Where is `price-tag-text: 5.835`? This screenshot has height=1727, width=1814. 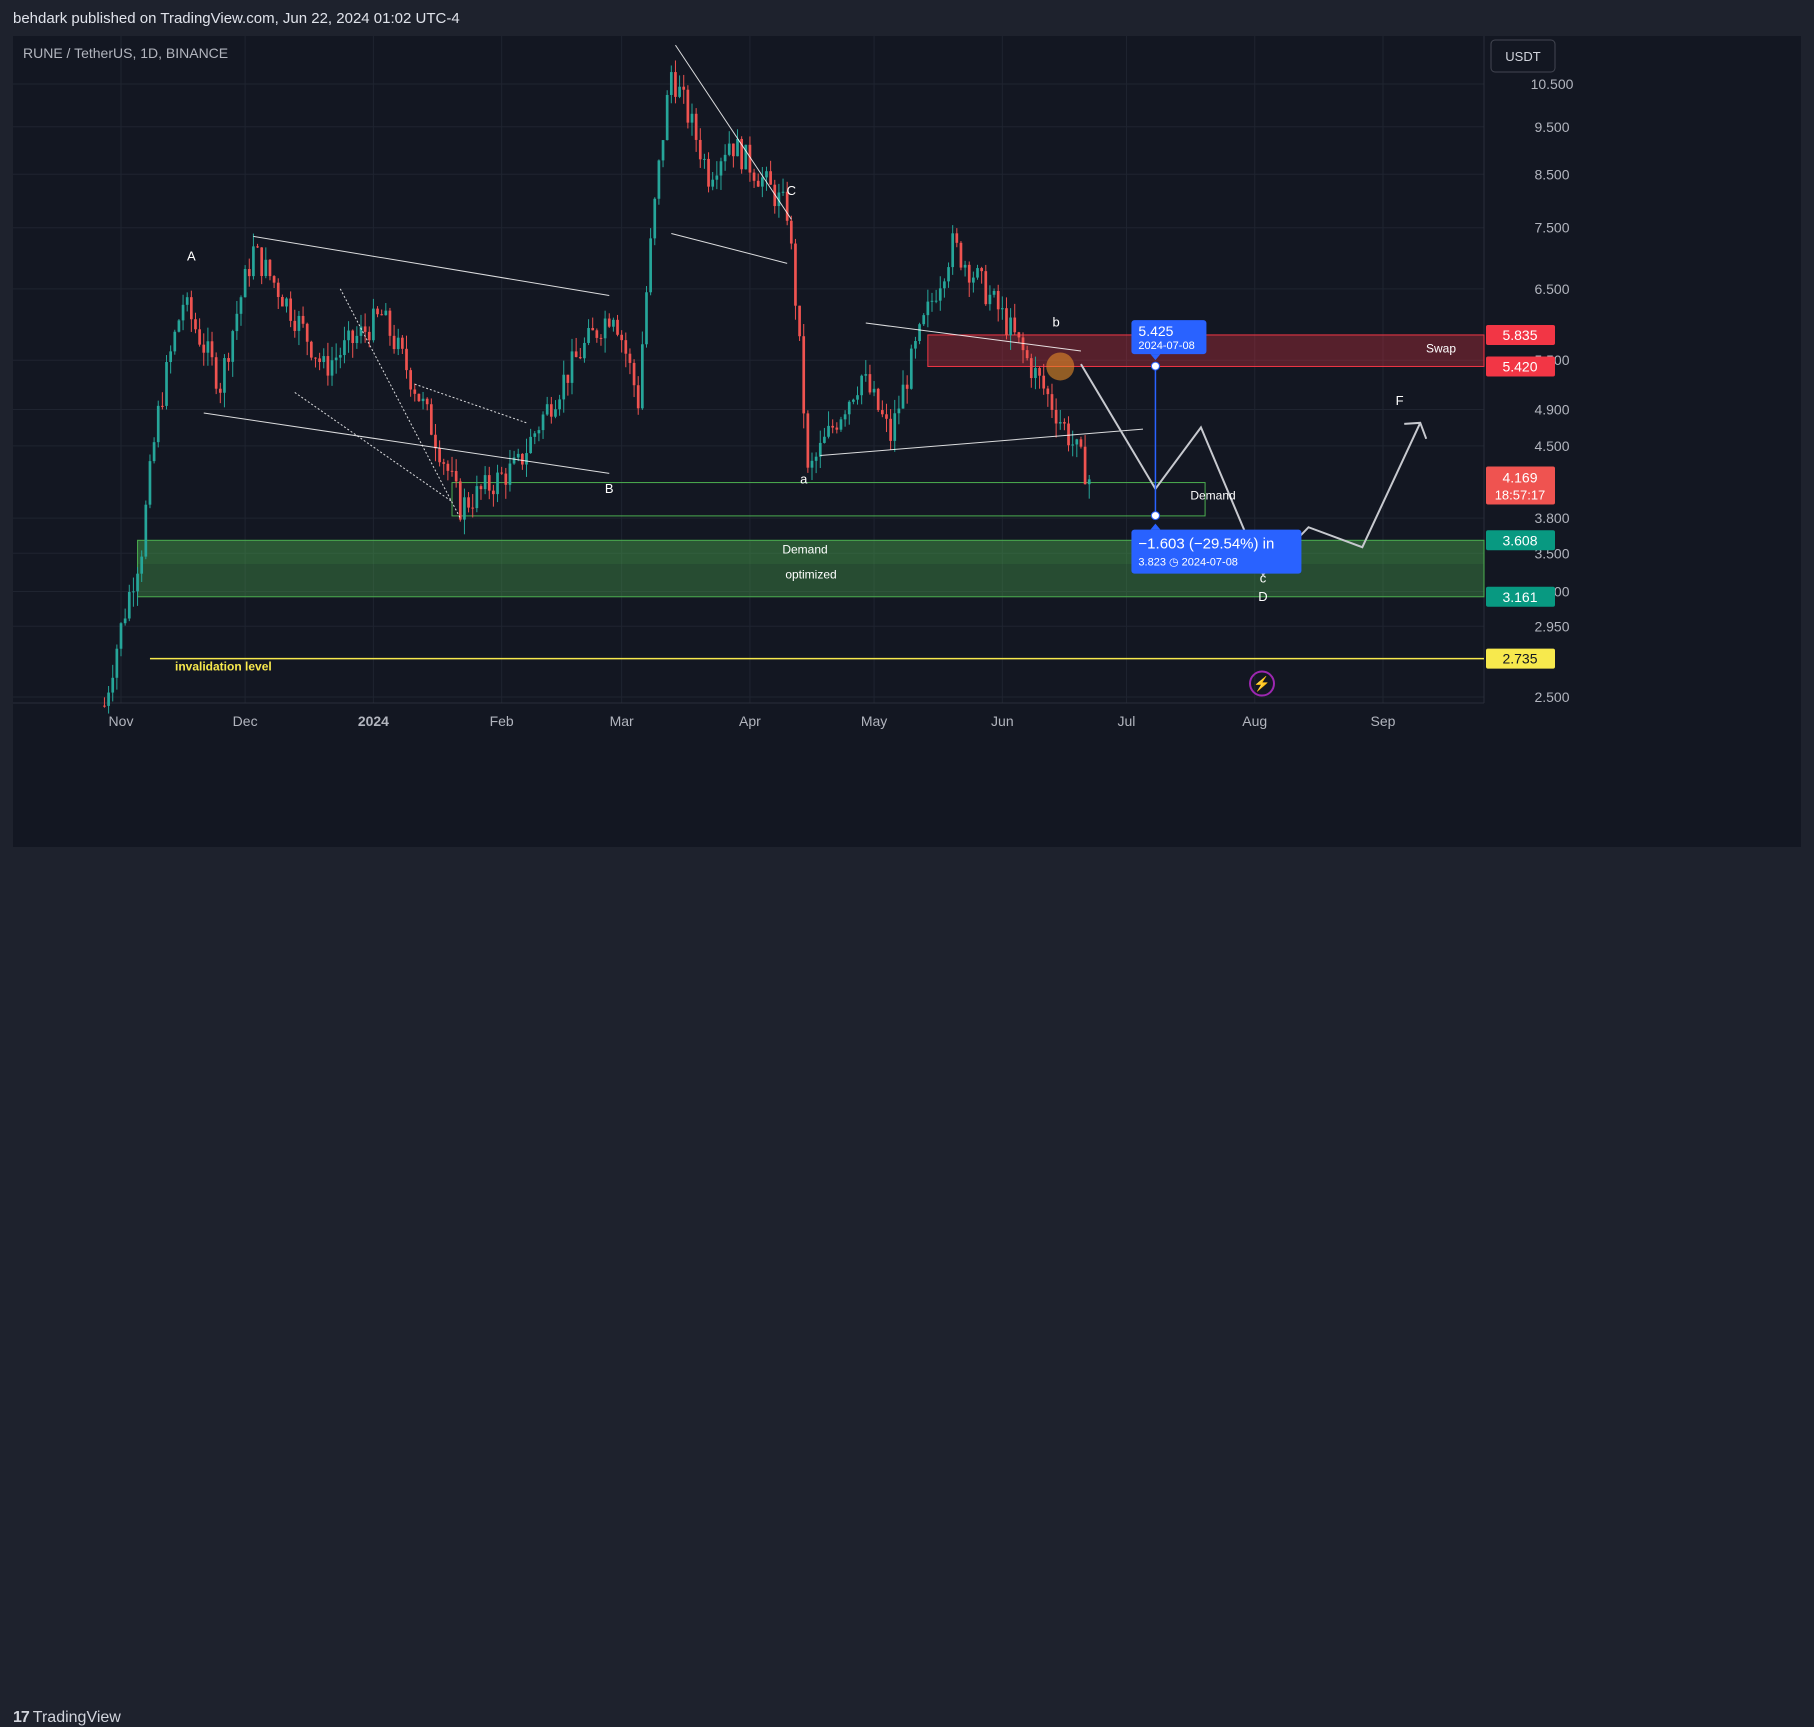
price-tag-text: 5.835 is located at coordinates (1519, 335).